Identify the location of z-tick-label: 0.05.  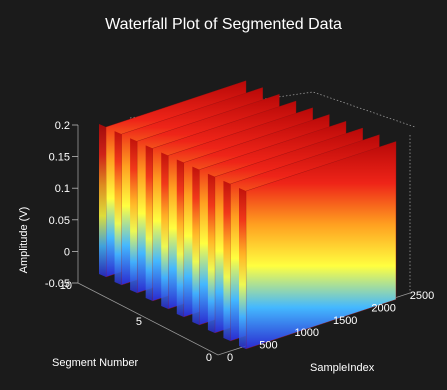
(59, 221).